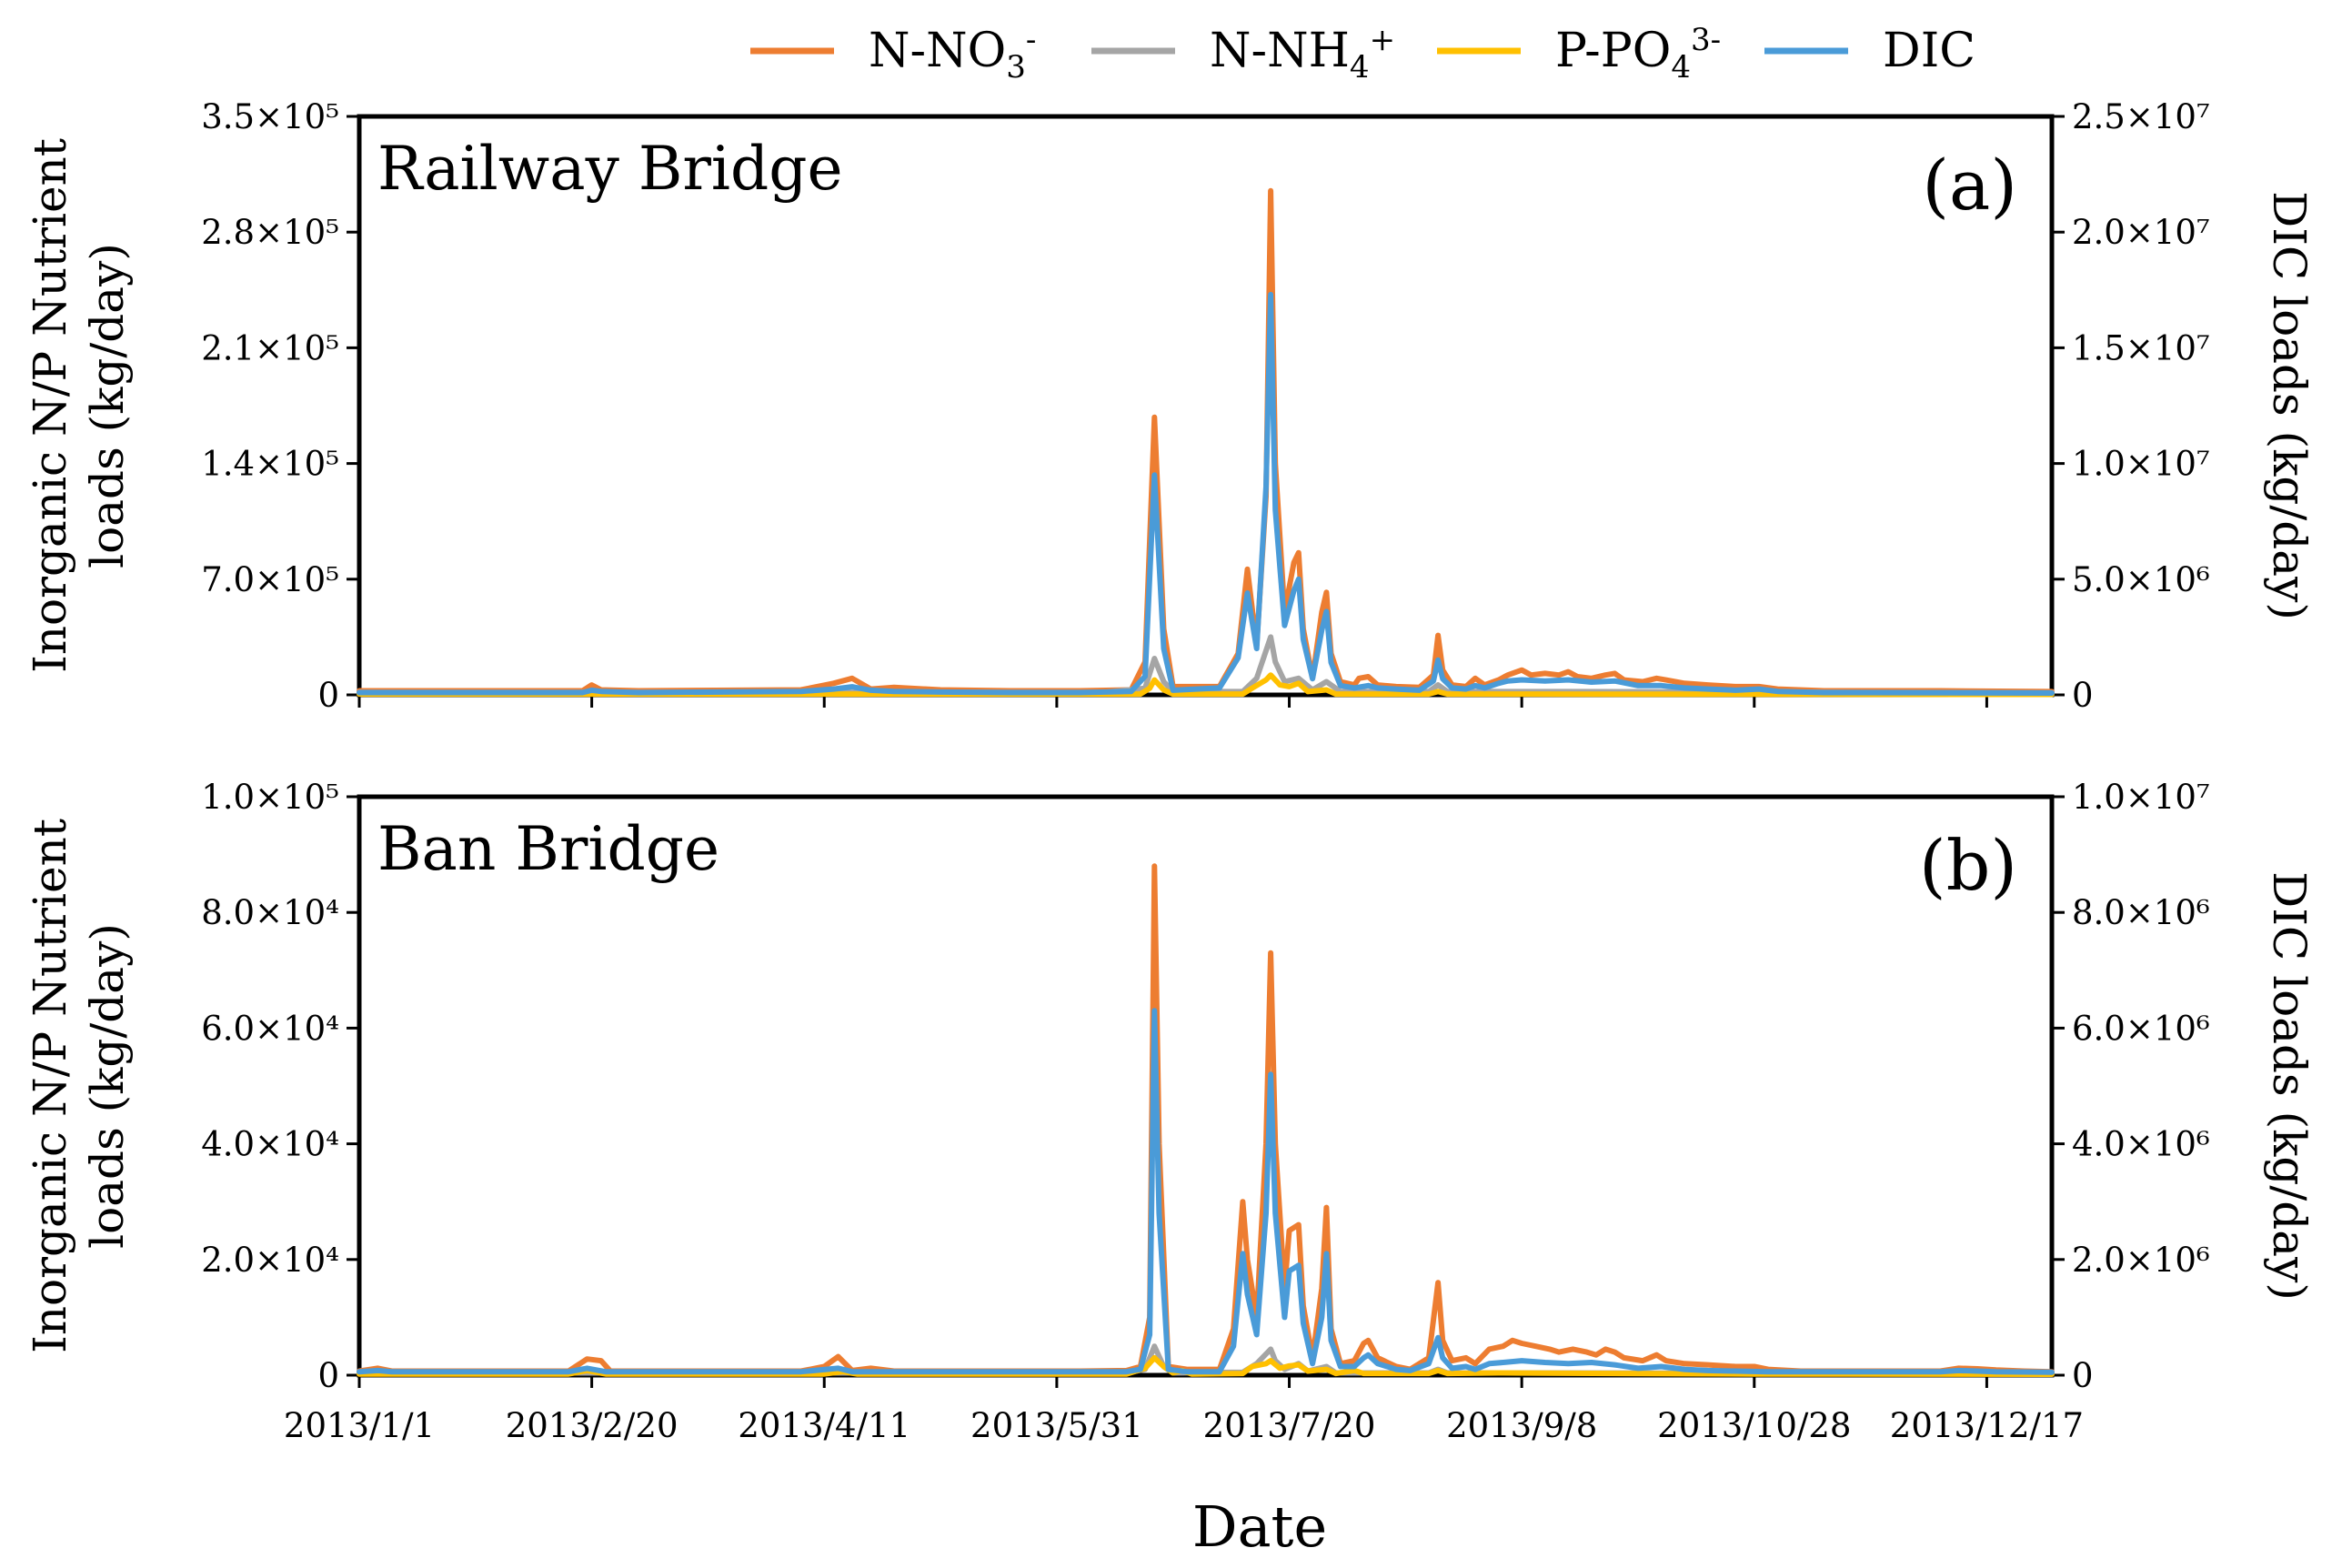 Image resolution: width=2352 pixels, height=1568 pixels. Describe the element at coordinates (1206, 685) in the screenshot. I see `series-line-p-po43-` at that location.